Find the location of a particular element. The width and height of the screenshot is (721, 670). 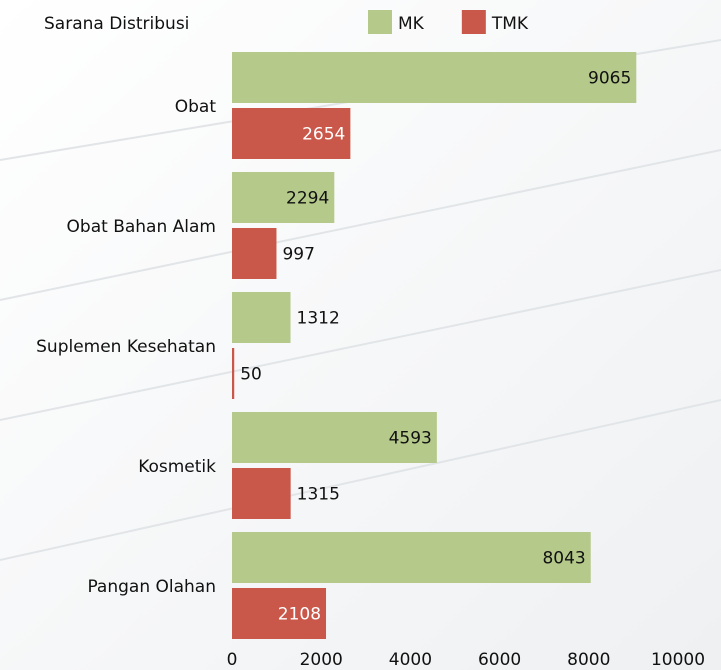

data-label: 9065 is located at coordinates (609, 79).